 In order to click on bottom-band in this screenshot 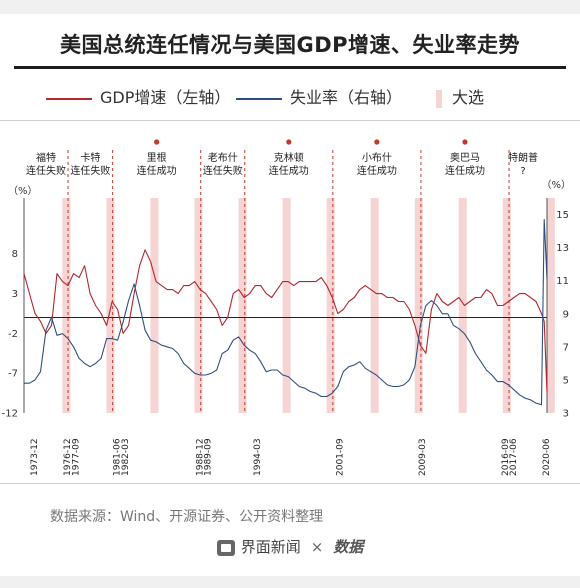, I will do `click(290, 582)`.